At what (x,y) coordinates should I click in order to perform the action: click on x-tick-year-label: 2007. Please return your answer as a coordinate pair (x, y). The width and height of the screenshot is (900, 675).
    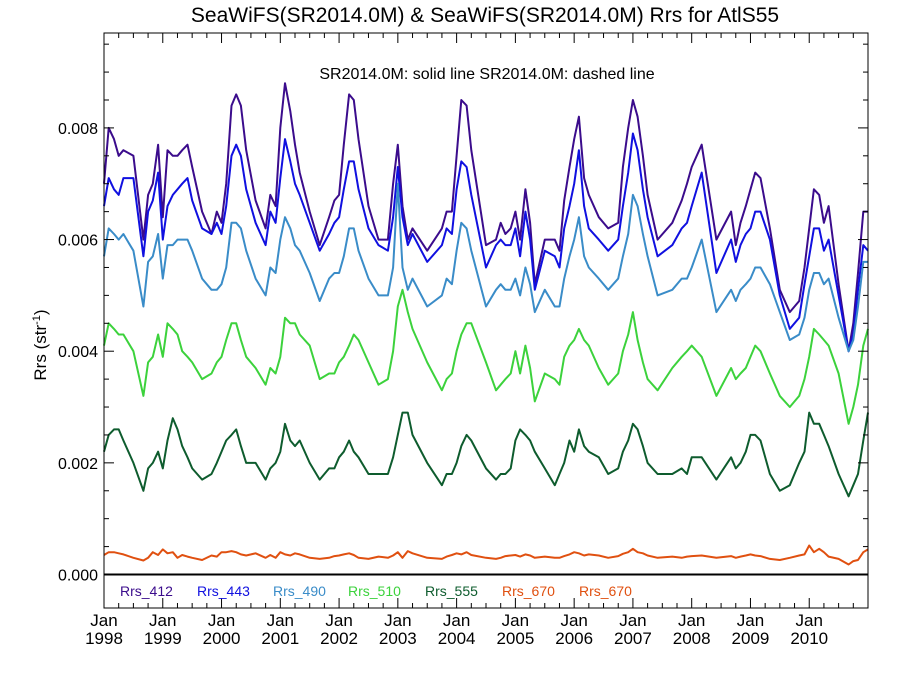
    Looking at the image, I should click on (633, 638).